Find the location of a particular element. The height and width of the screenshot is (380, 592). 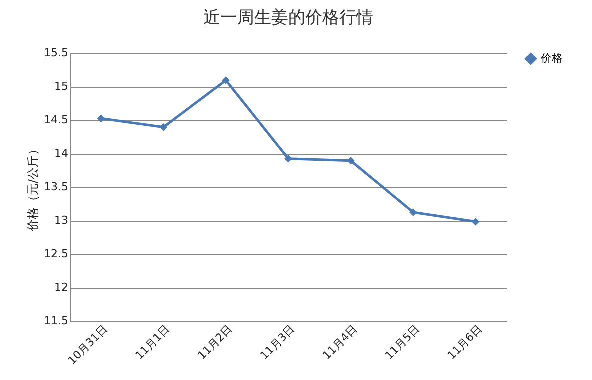

y-tick-label: 13.5 is located at coordinates (56, 187).